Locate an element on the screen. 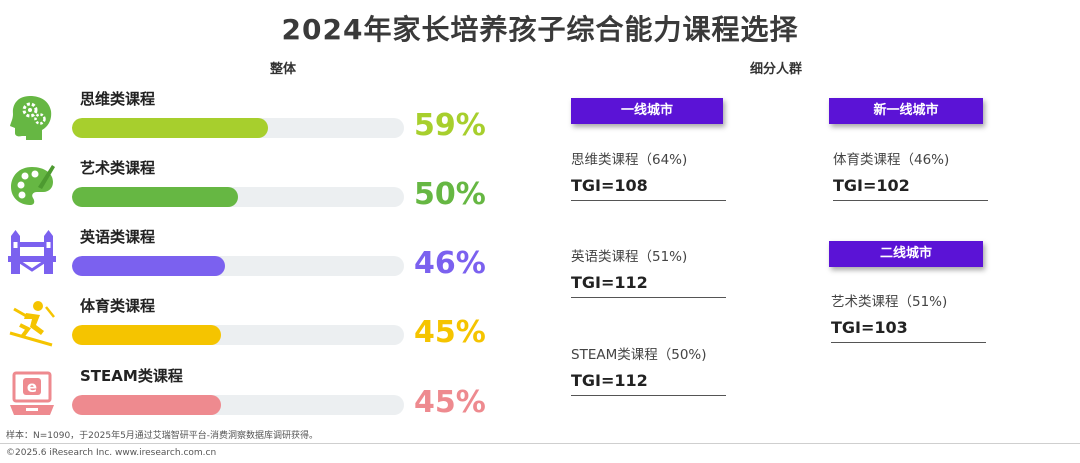 Image resolution: width=1080 pixels, height=463 pixels. segment-item: 艺术类课程（51%) TGI=103 is located at coordinates (908, 316).